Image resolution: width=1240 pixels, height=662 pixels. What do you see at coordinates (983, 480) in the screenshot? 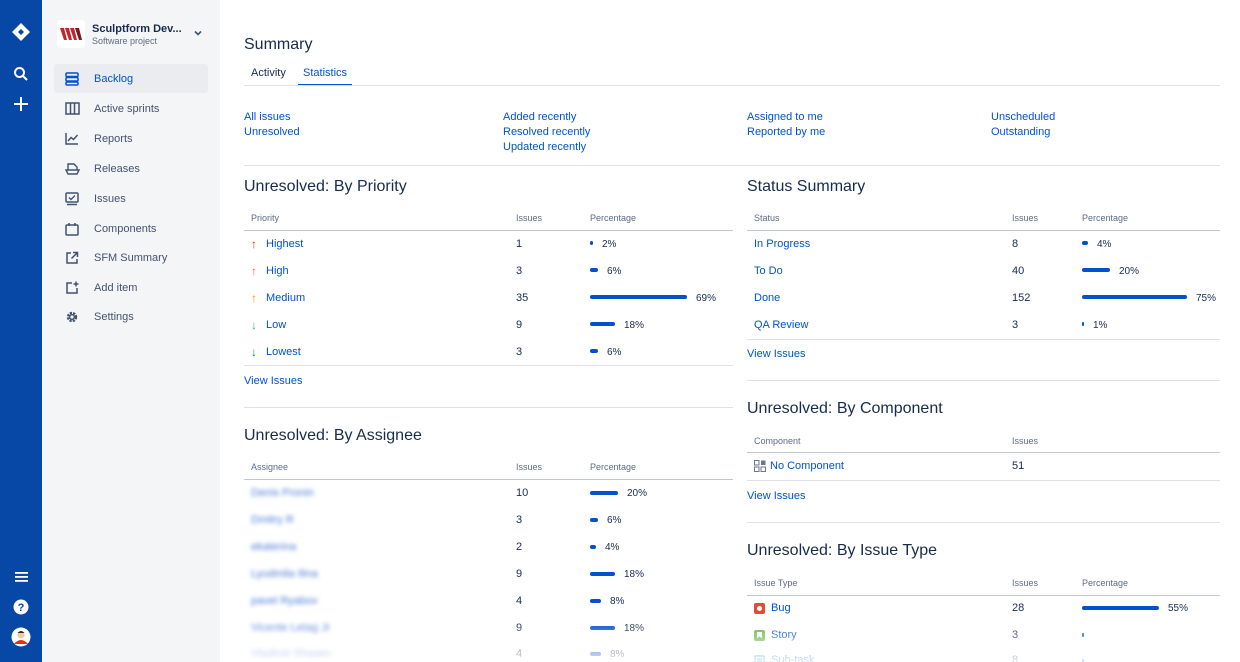
I see `table-bottom-divider` at bounding box center [983, 480].